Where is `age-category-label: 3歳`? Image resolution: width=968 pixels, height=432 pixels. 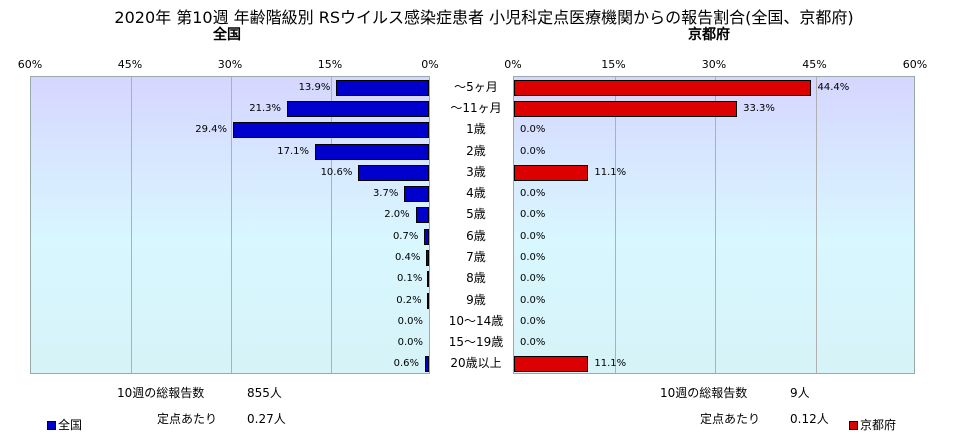 age-category-label: 3歳 is located at coordinates (476, 171).